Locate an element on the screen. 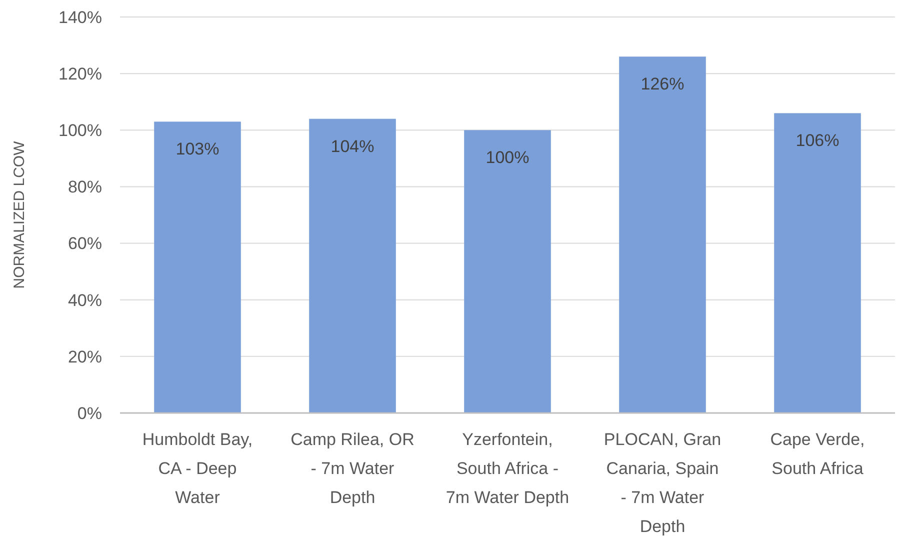  y-tick-label: 40% is located at coordinates (85, 300).